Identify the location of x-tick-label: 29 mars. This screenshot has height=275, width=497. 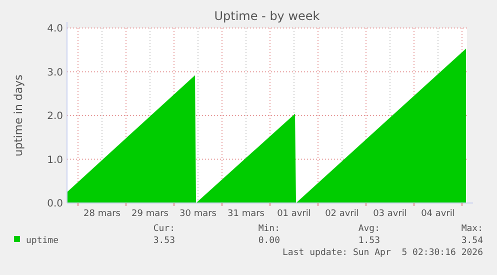
(150, 214).